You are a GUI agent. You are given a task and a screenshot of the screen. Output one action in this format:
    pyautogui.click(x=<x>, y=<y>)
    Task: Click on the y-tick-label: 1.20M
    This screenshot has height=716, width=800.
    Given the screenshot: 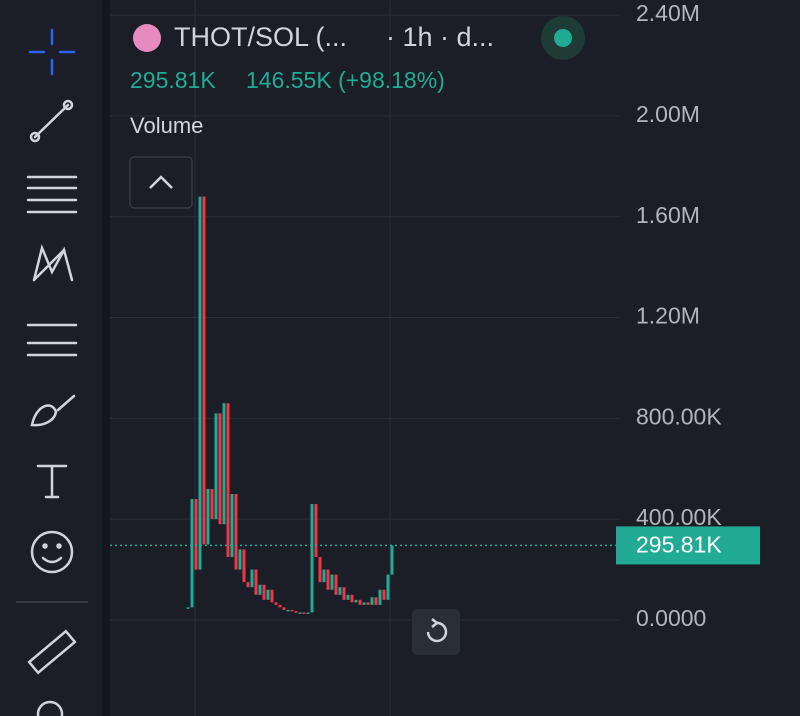 What is the action you would take?
    pyautogui.click(x=668, y=316)
    